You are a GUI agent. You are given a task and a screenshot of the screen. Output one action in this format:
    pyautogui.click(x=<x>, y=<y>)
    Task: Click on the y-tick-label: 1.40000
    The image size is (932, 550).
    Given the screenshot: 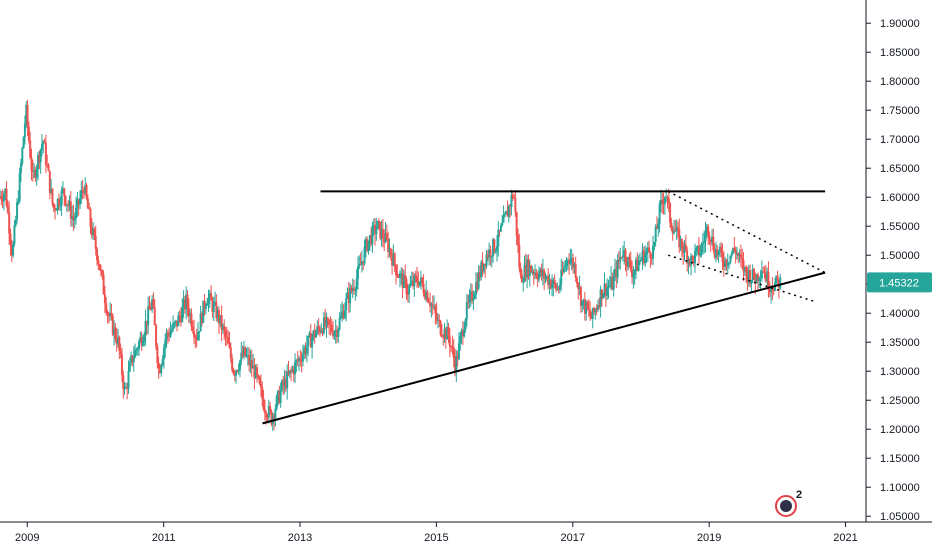 What is the action you would take?
    pyautogui.click(x=900, y=314)
    